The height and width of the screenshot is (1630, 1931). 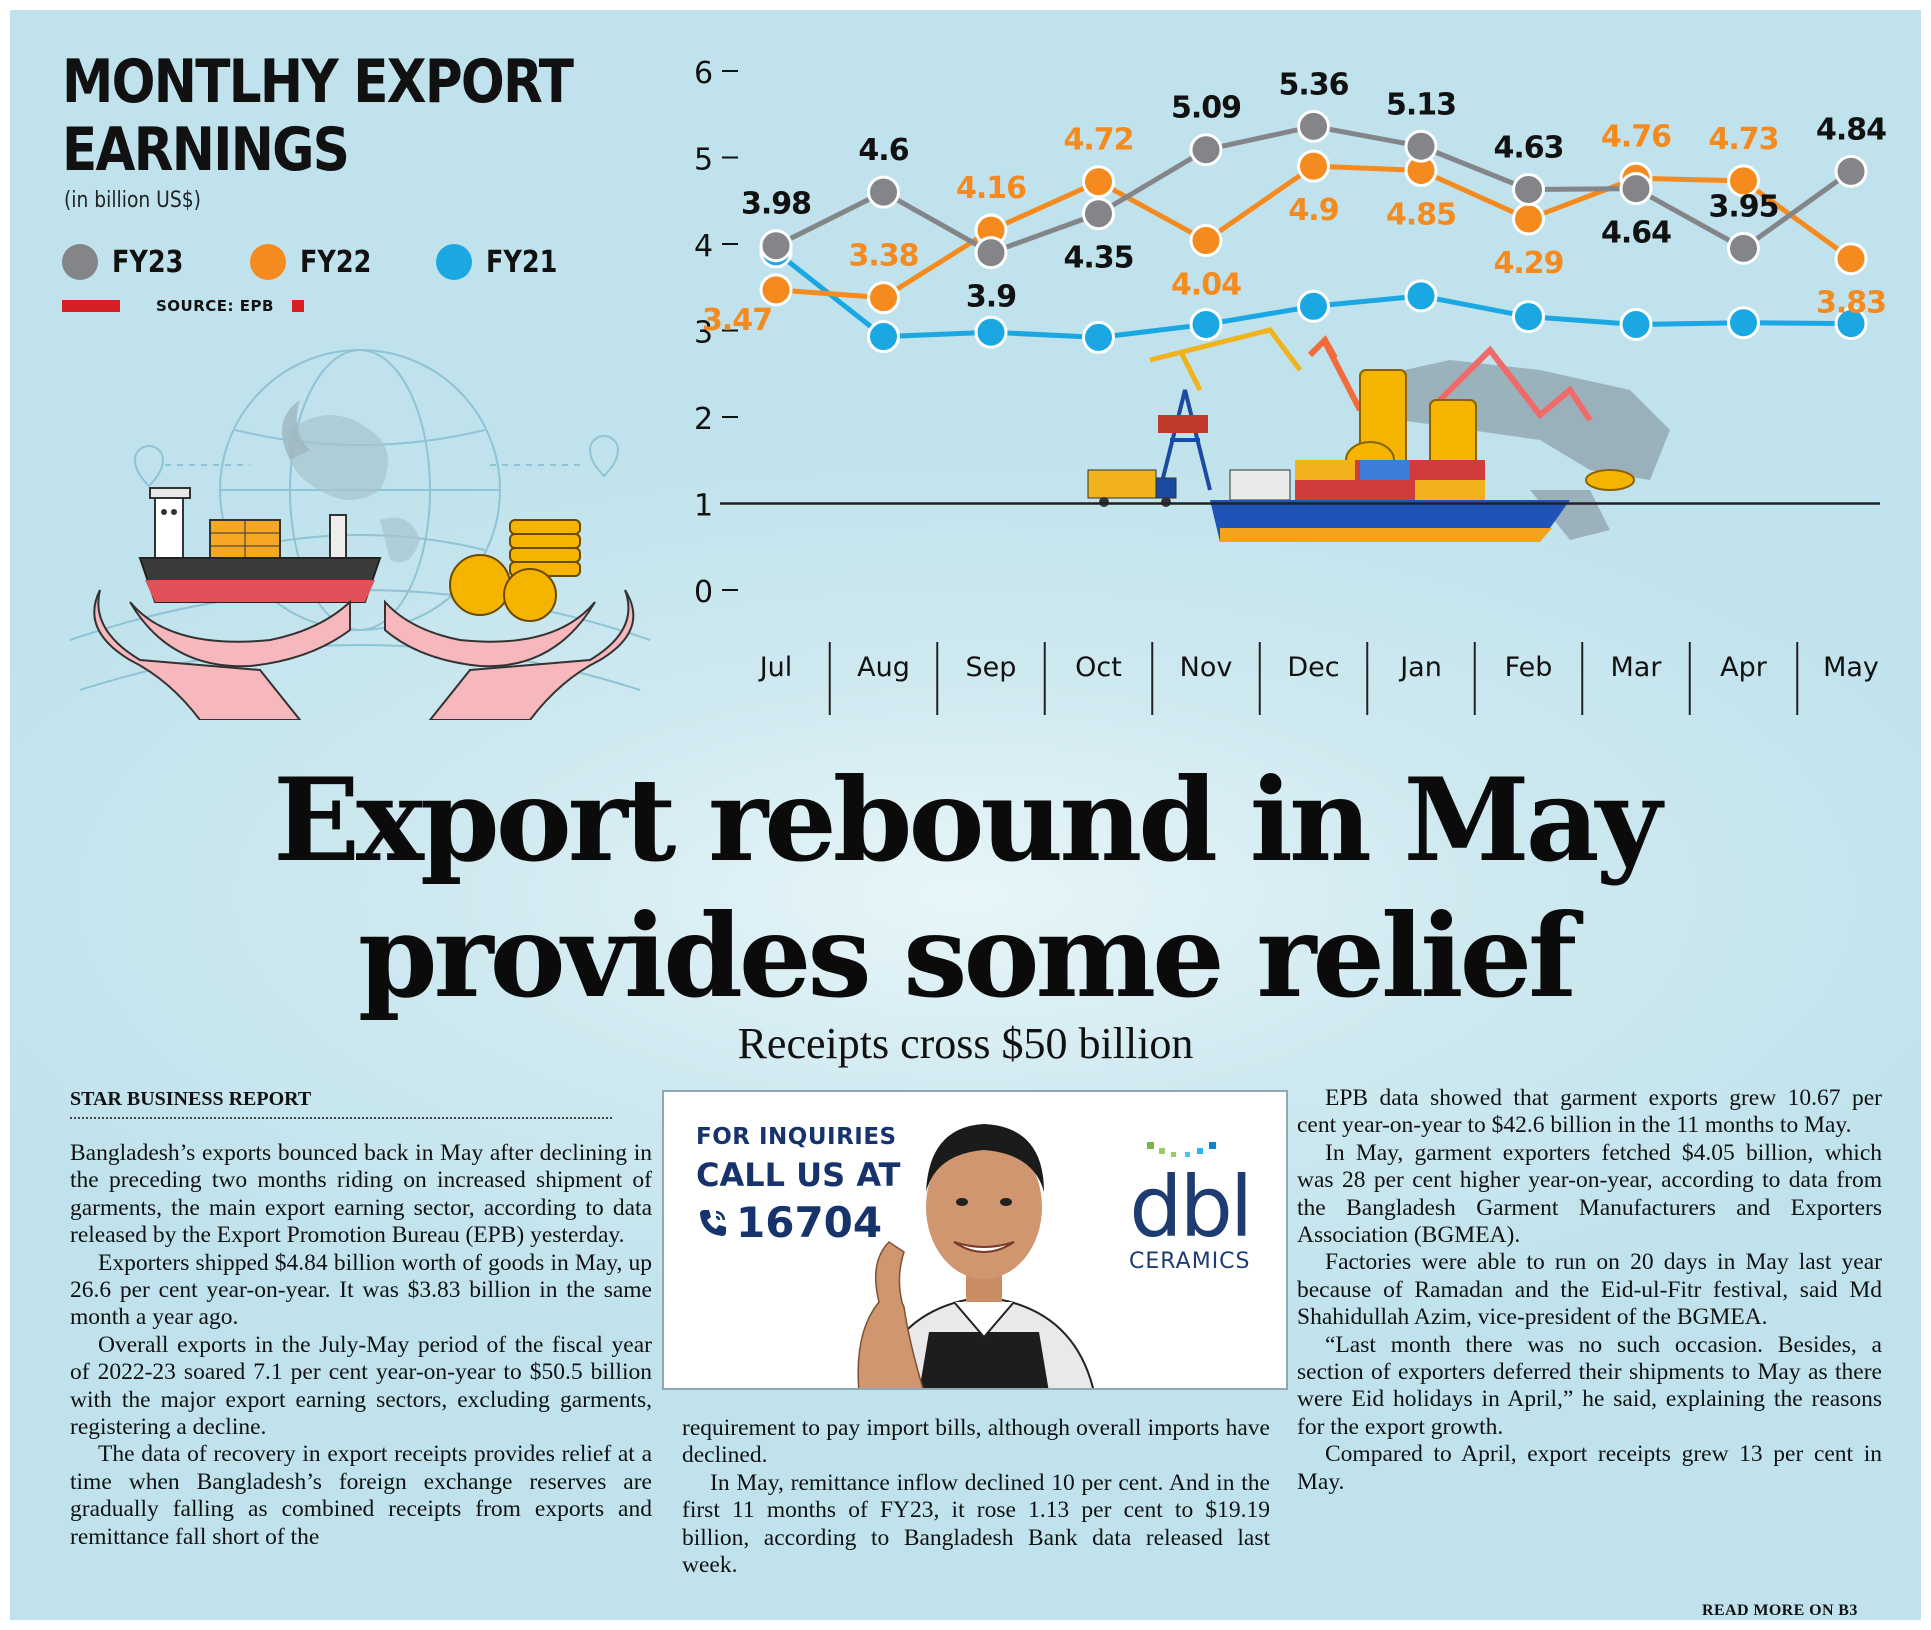 I want to click on hand-right-icon, so click(x=509, y=654).